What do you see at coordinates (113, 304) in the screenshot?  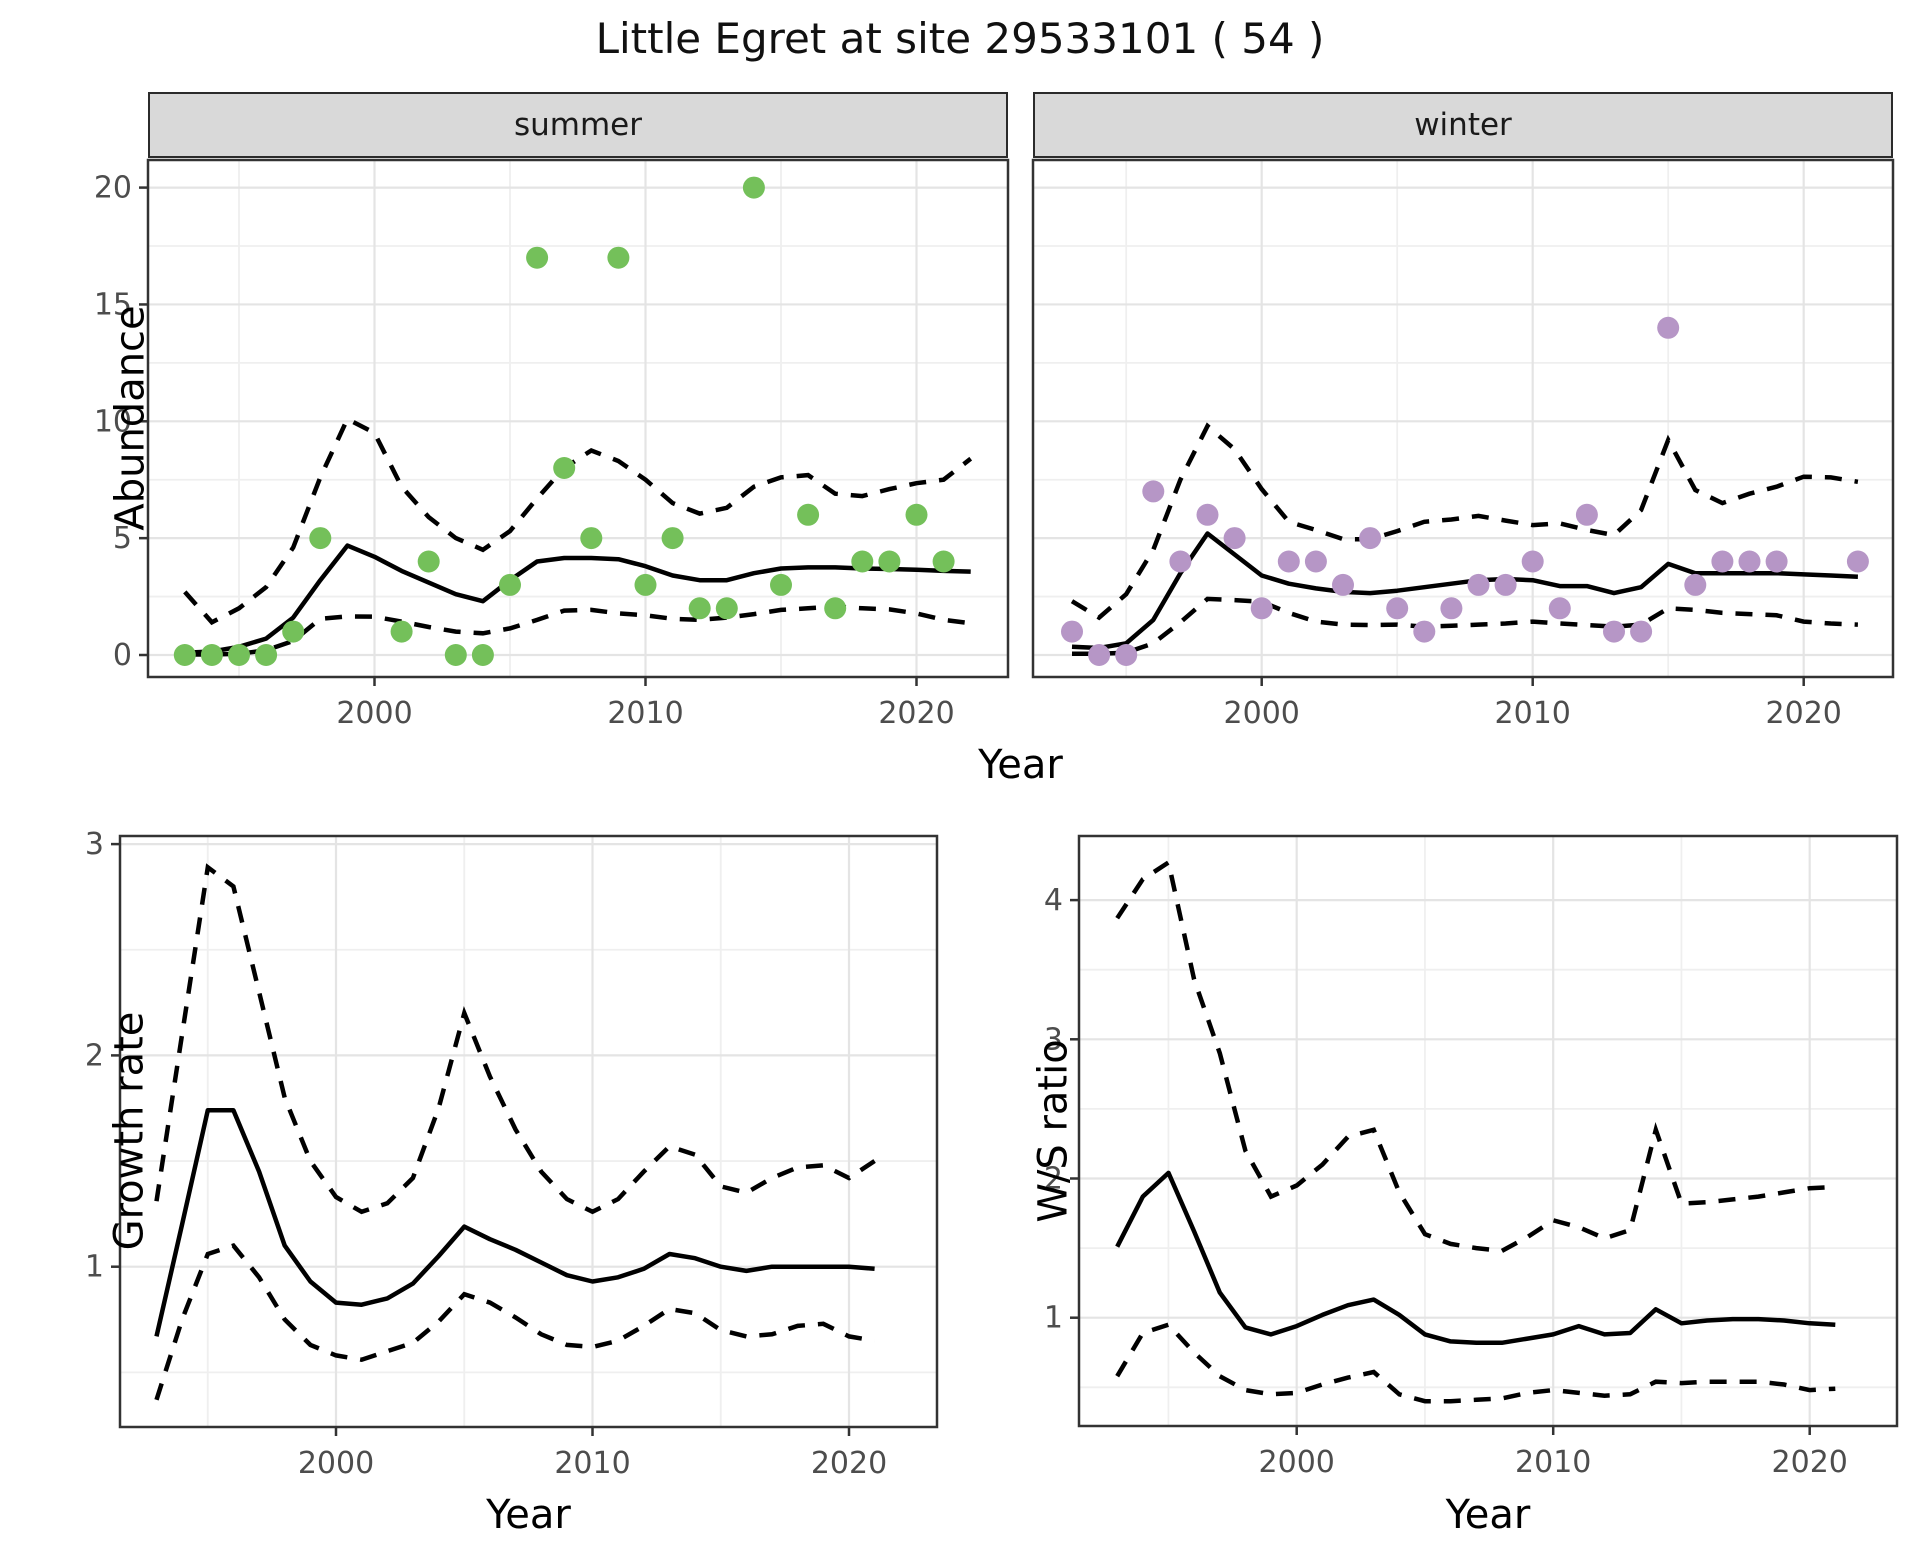 I see `y-tick-label: 15` at bounding box center [113, 304].